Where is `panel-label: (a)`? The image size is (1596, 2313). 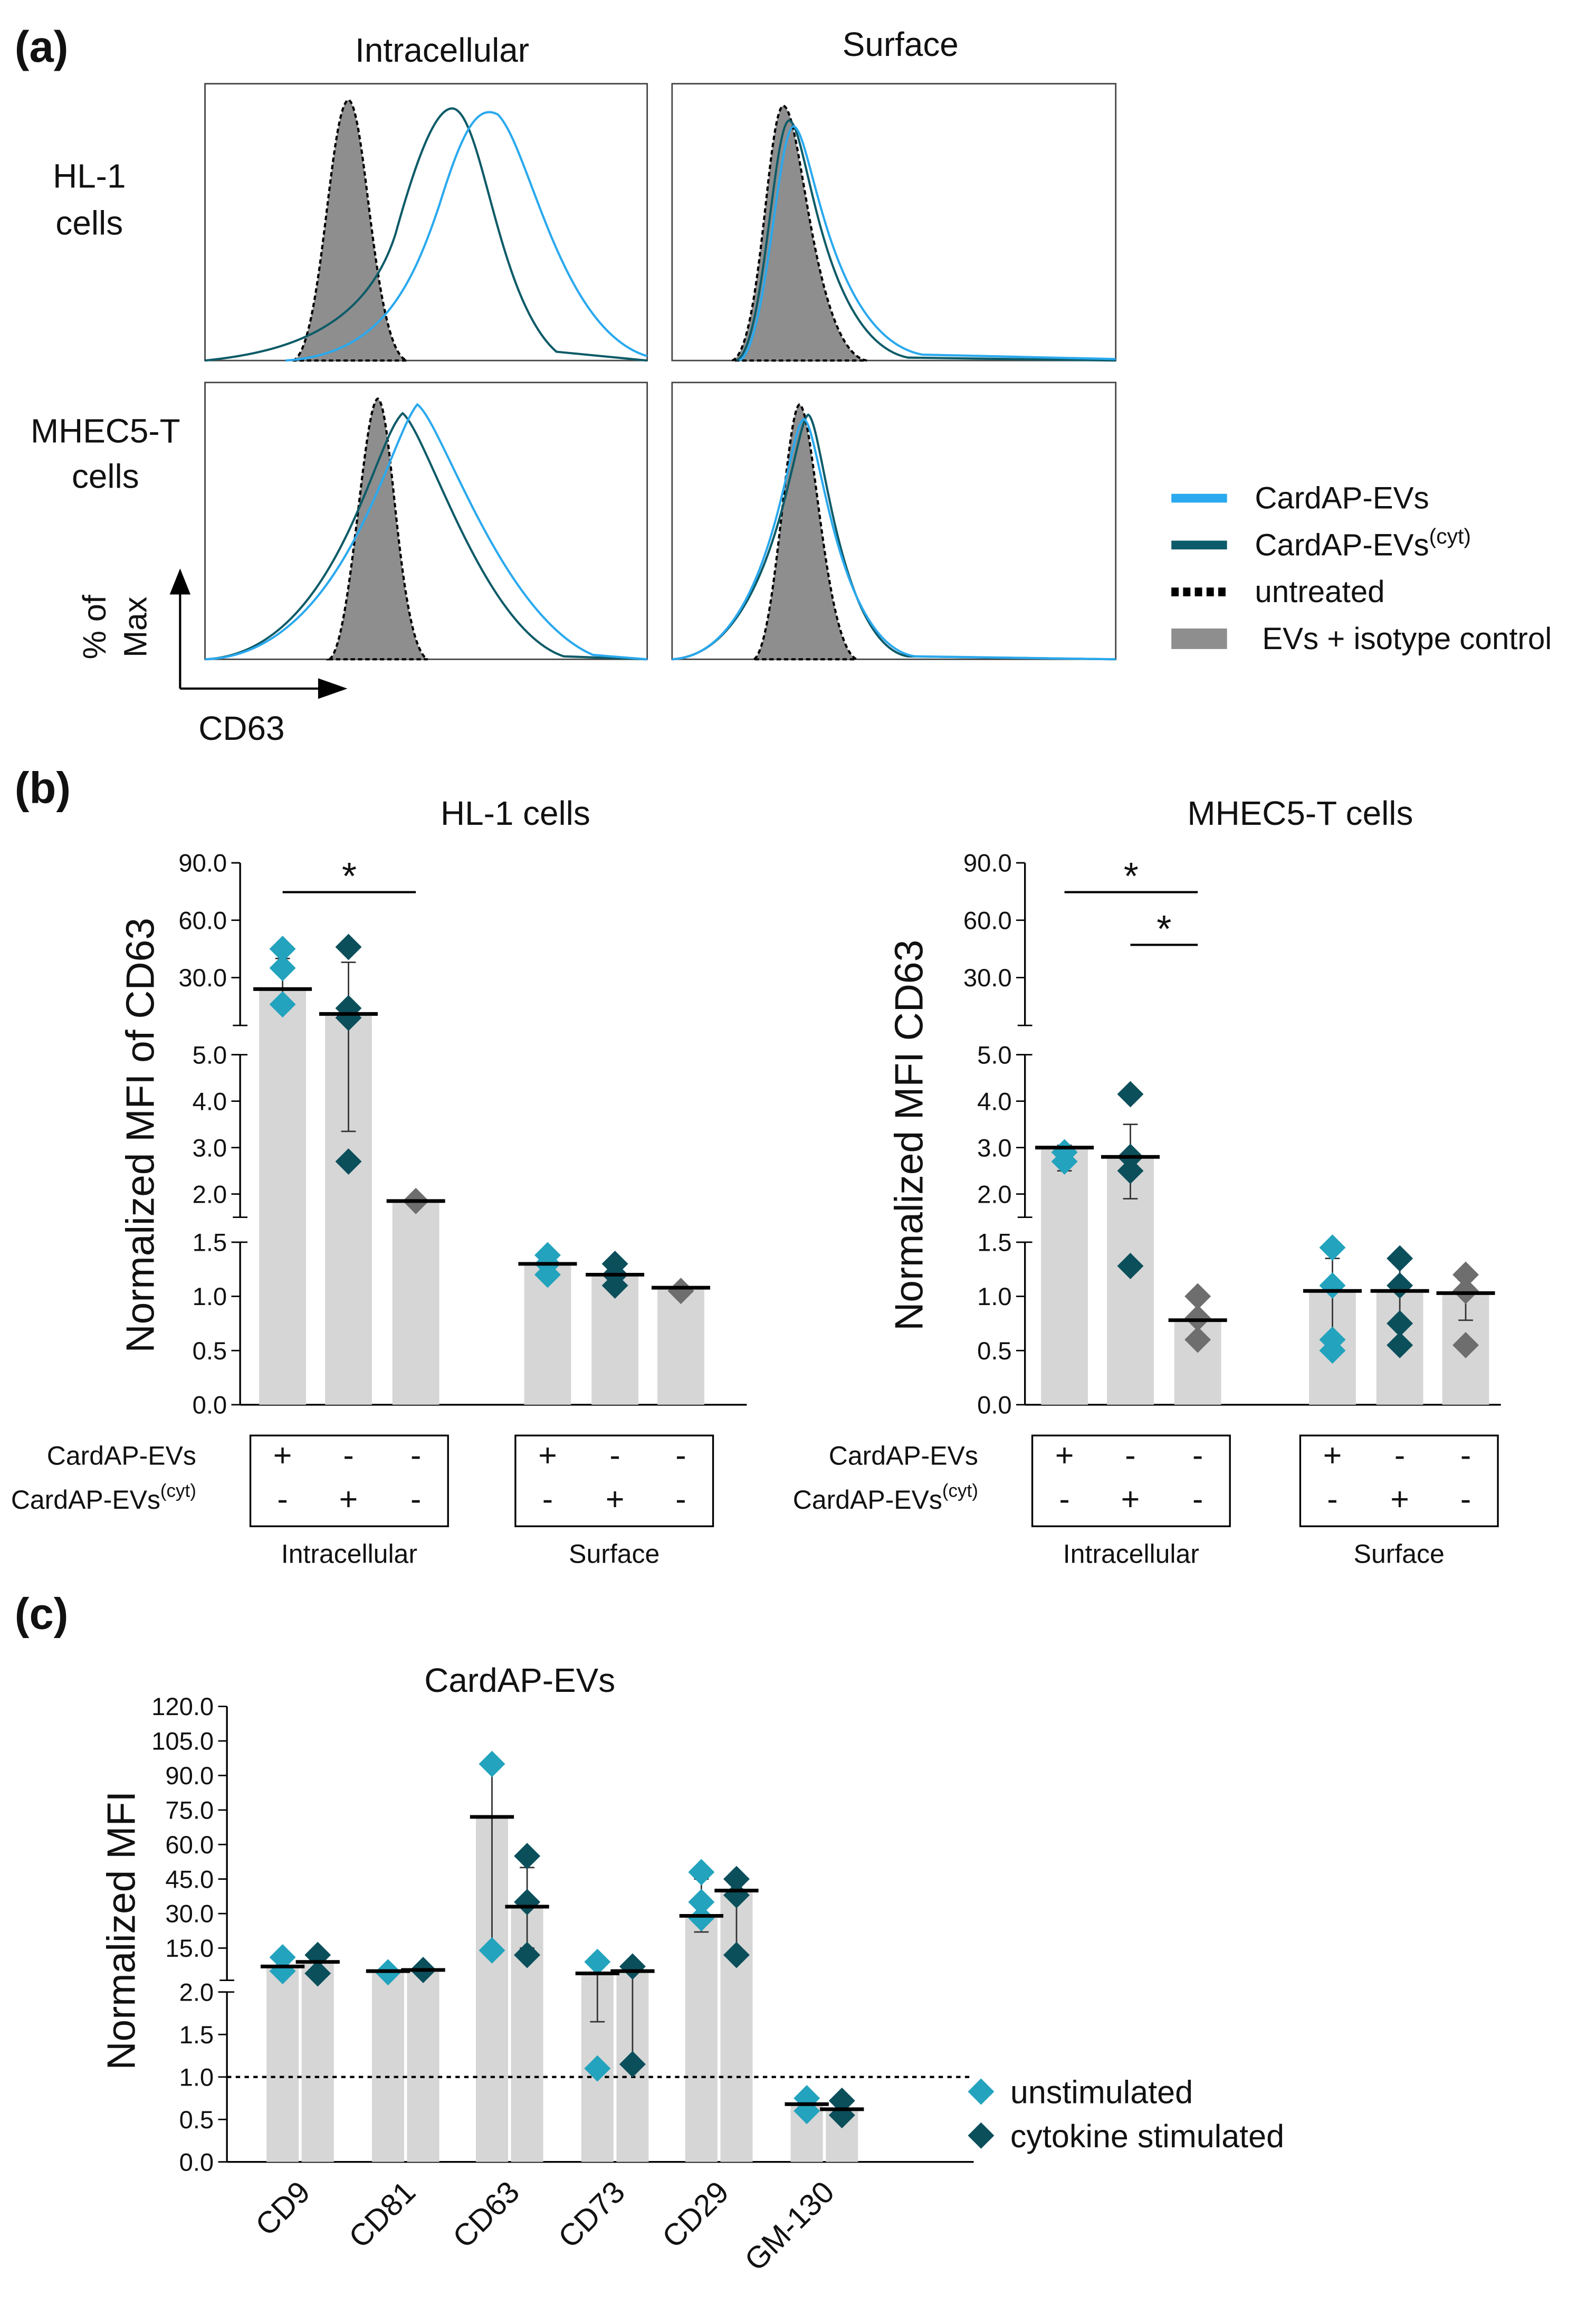
panel-label: (a) is located at coordinates (42, 46).